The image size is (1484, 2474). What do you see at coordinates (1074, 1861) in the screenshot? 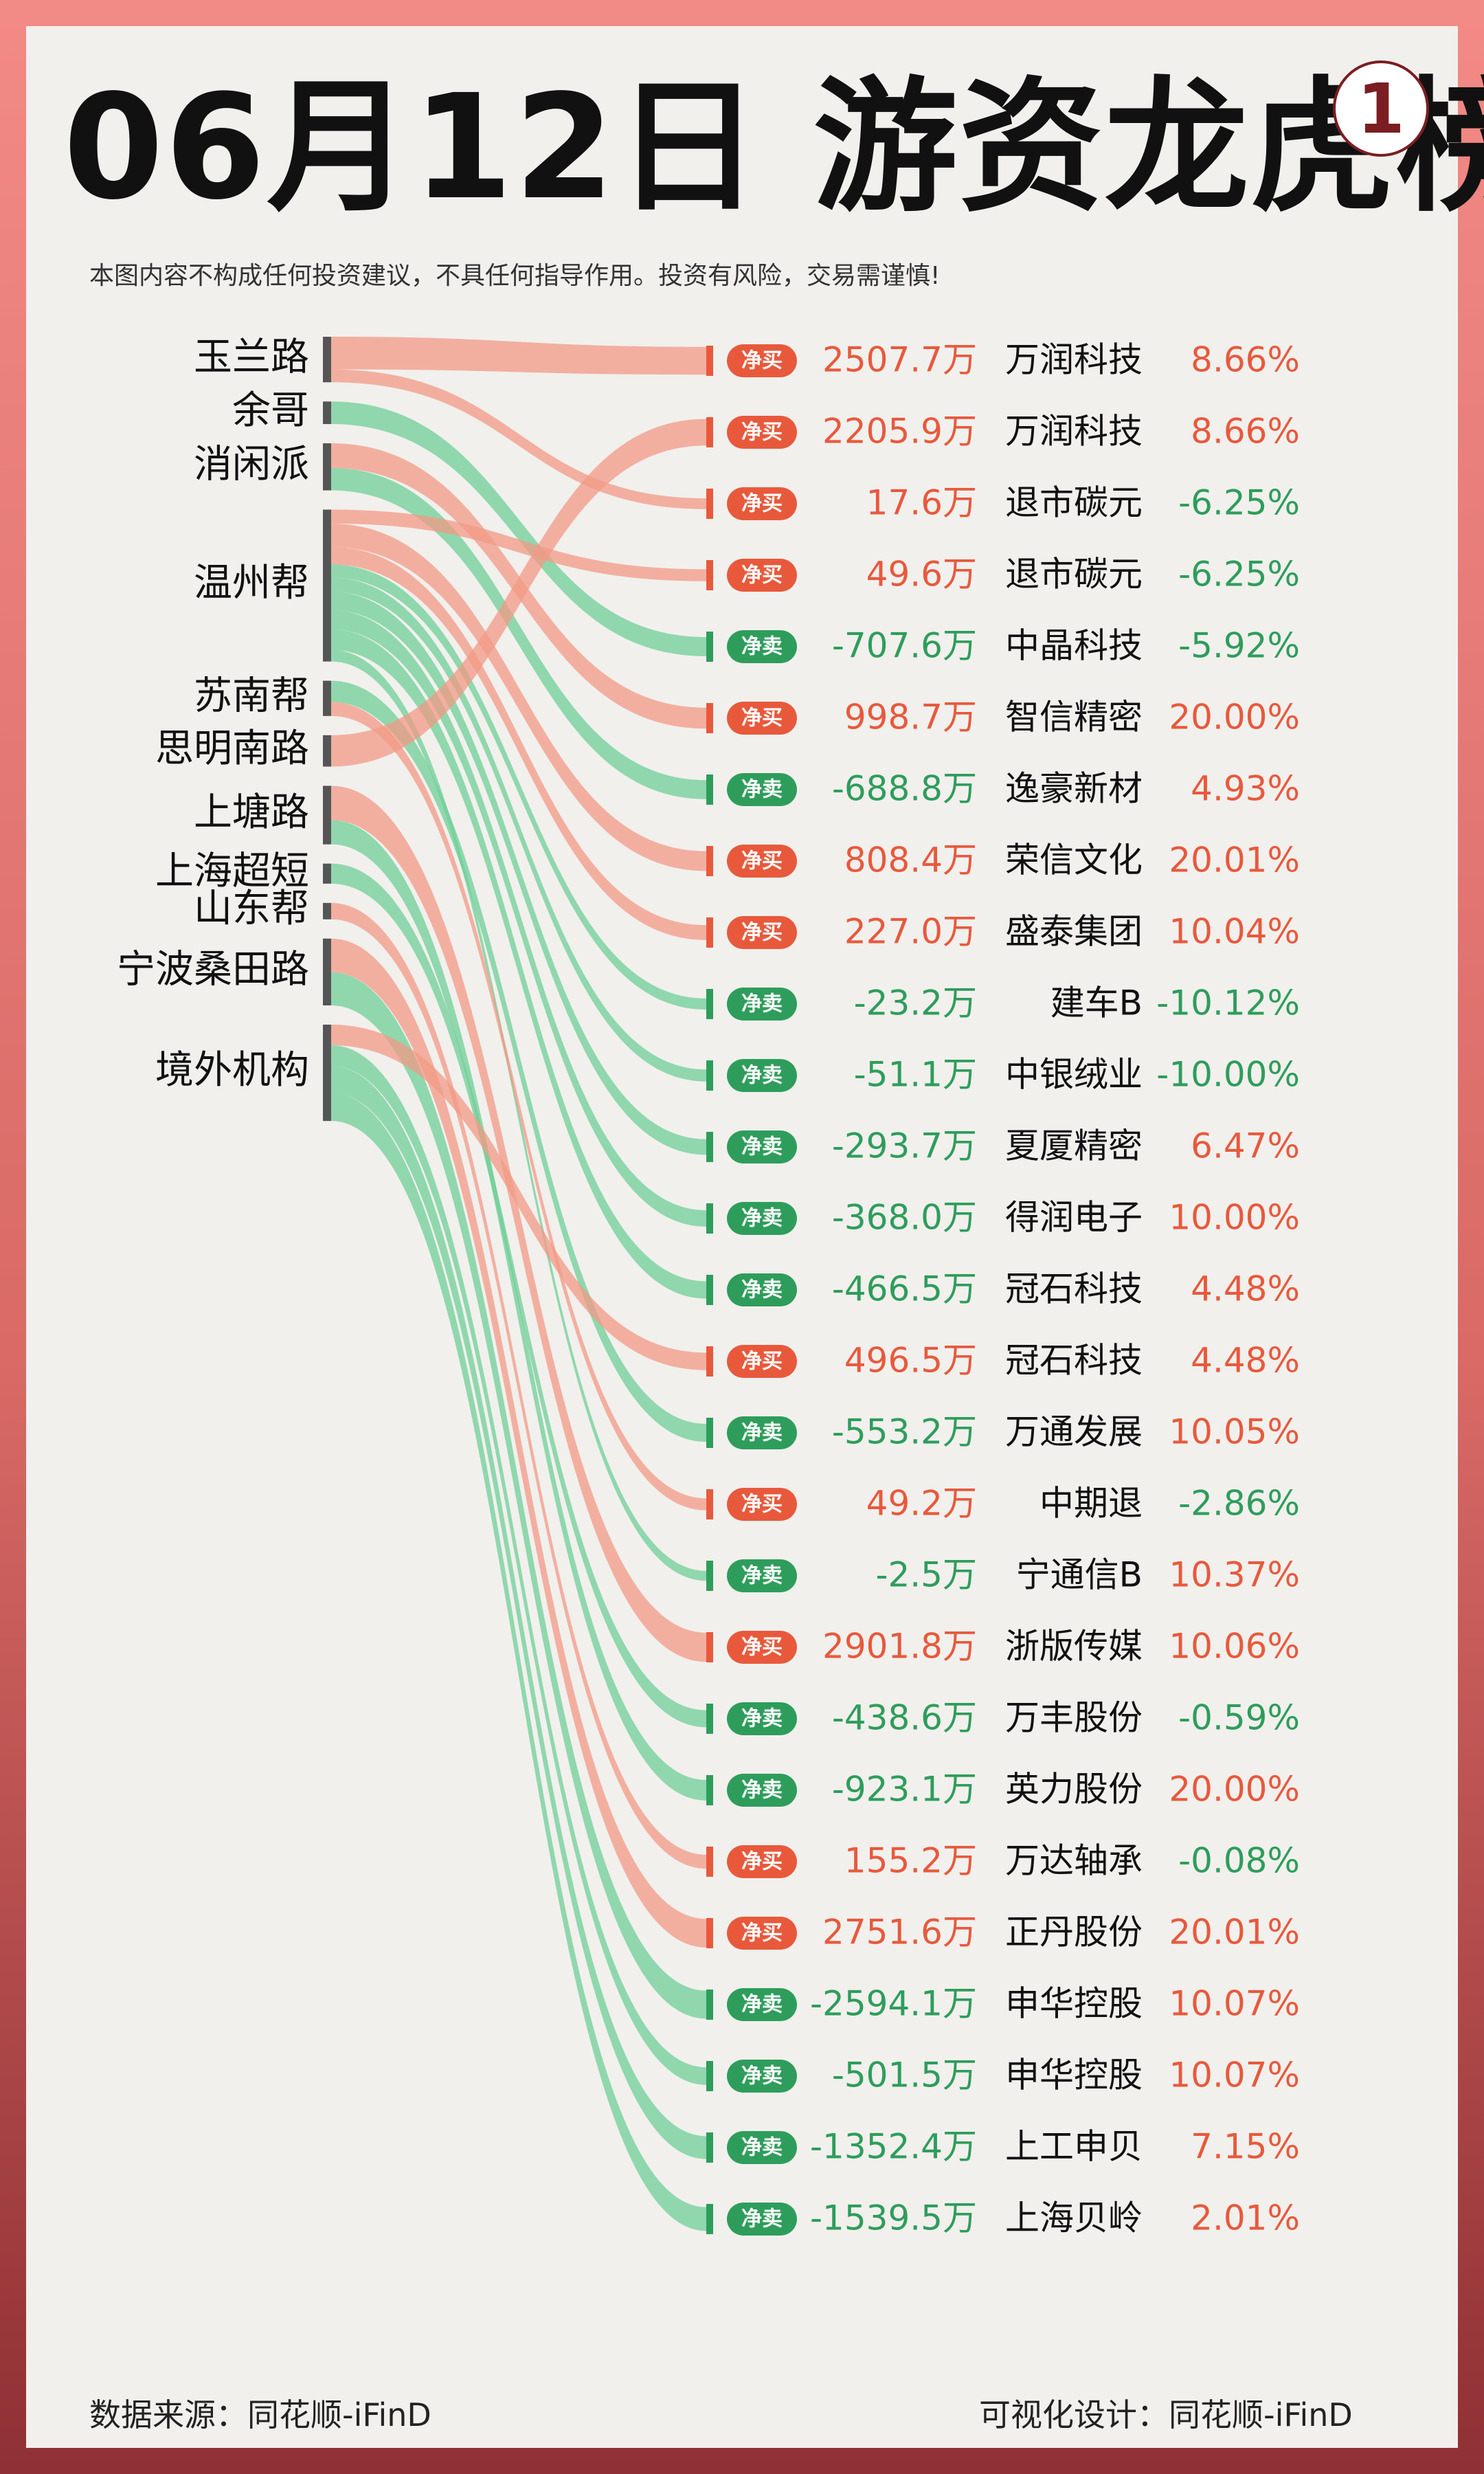
I see `stock-name: 万达轴承` at bounding box center [1074, 1861].